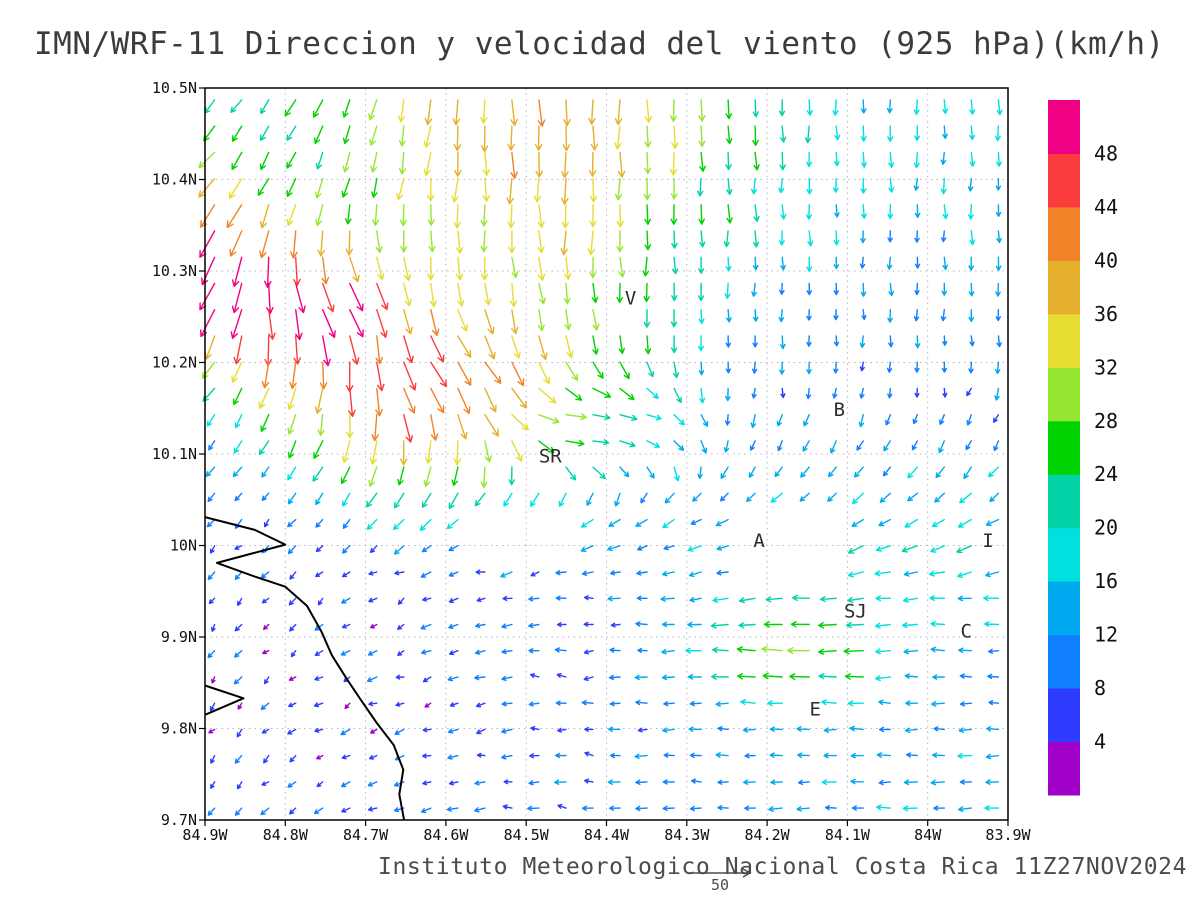 The image size is (1200, 900). Describe the element at coordinates (1106, 367) in the screenshot. I see `colorbar-label: 32` at that location.